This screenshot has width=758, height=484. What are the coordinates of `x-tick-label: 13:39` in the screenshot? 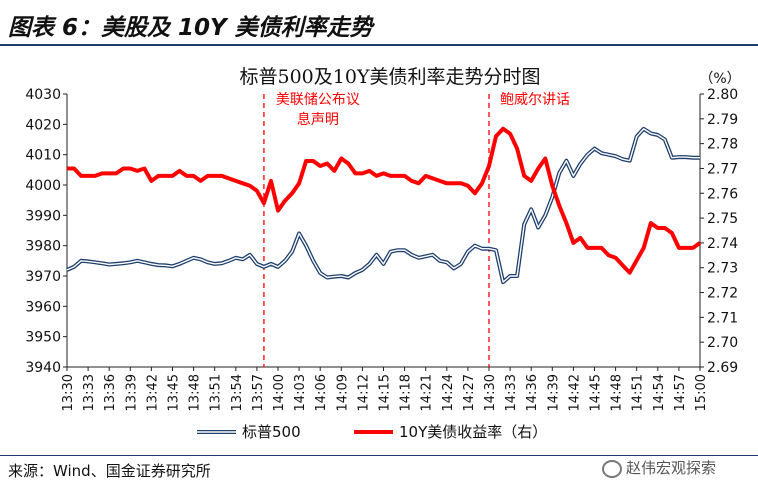 It's located at (131, 392).